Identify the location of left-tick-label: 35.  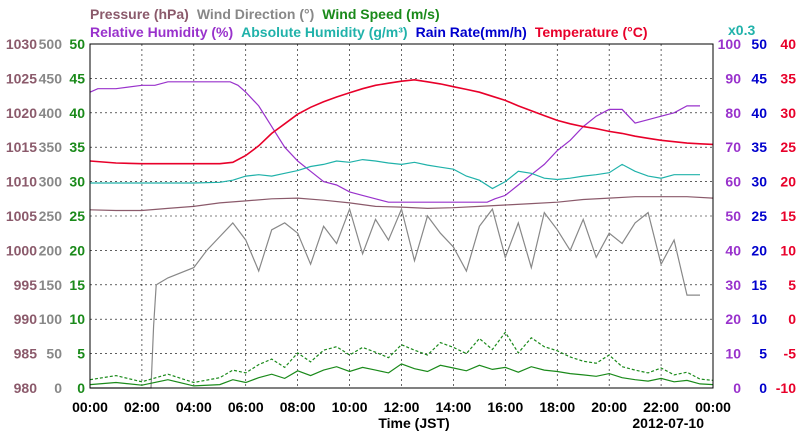
(77, 147).